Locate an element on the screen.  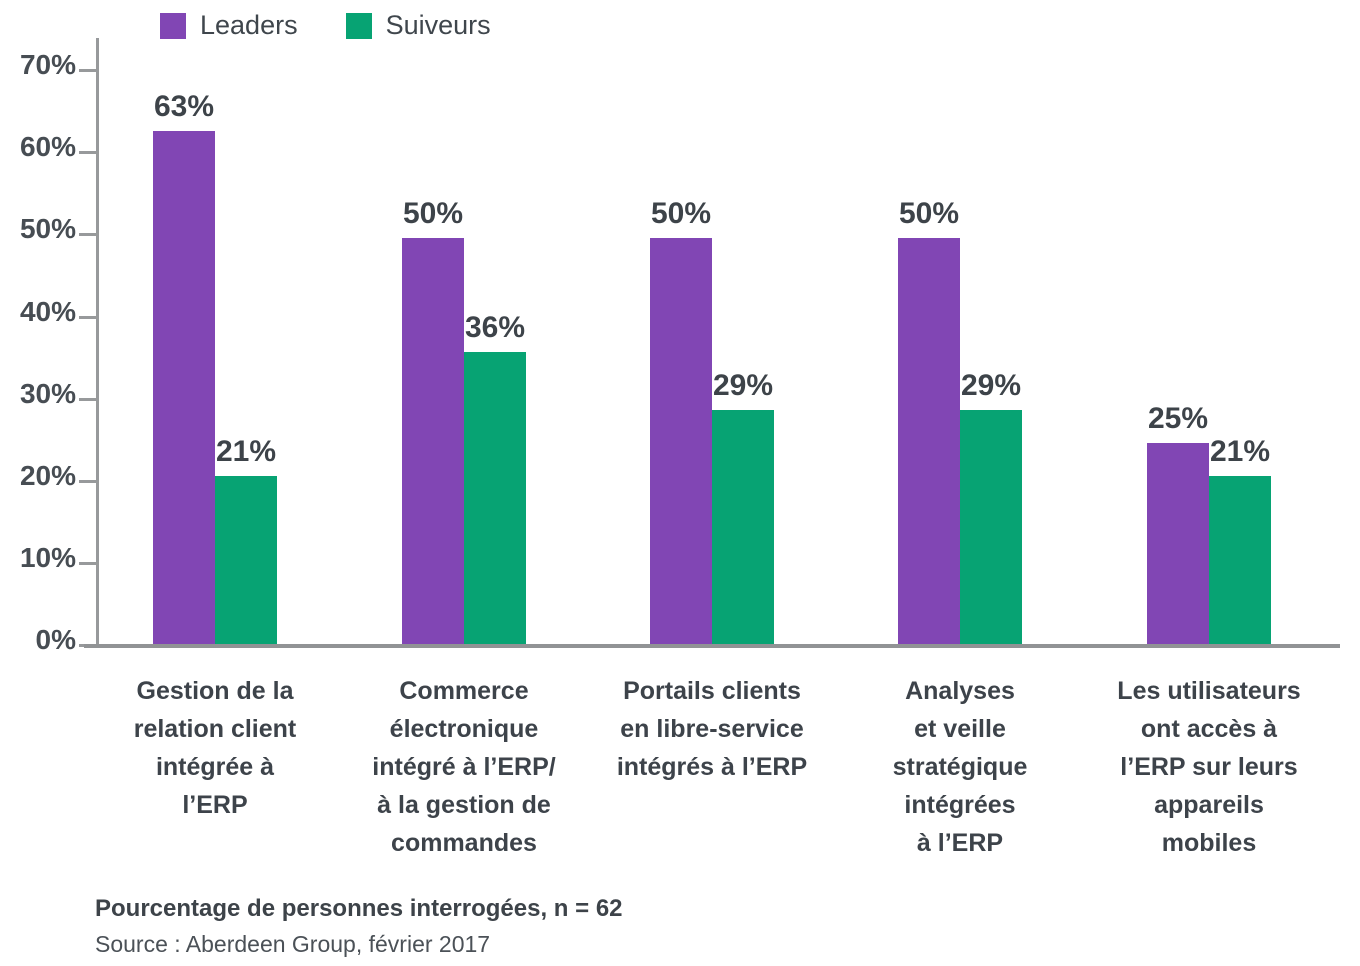
legend-item-suiveurs: Suiveurs is located at coordinates (418, 25).